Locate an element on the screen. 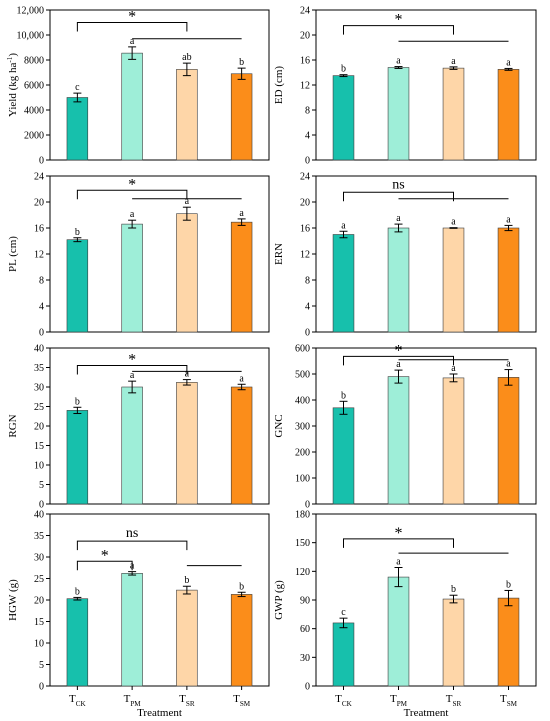 This screenshot has height=721, width=550. y-axis-label: HGW (g) is located at coordinates (13, 600).